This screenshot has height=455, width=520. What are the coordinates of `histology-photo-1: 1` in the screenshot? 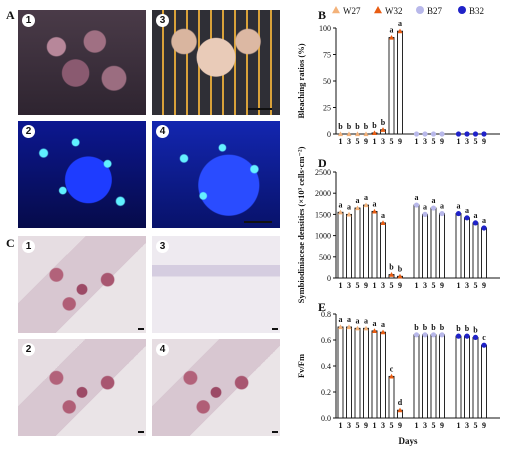 It's located at (82, 284).